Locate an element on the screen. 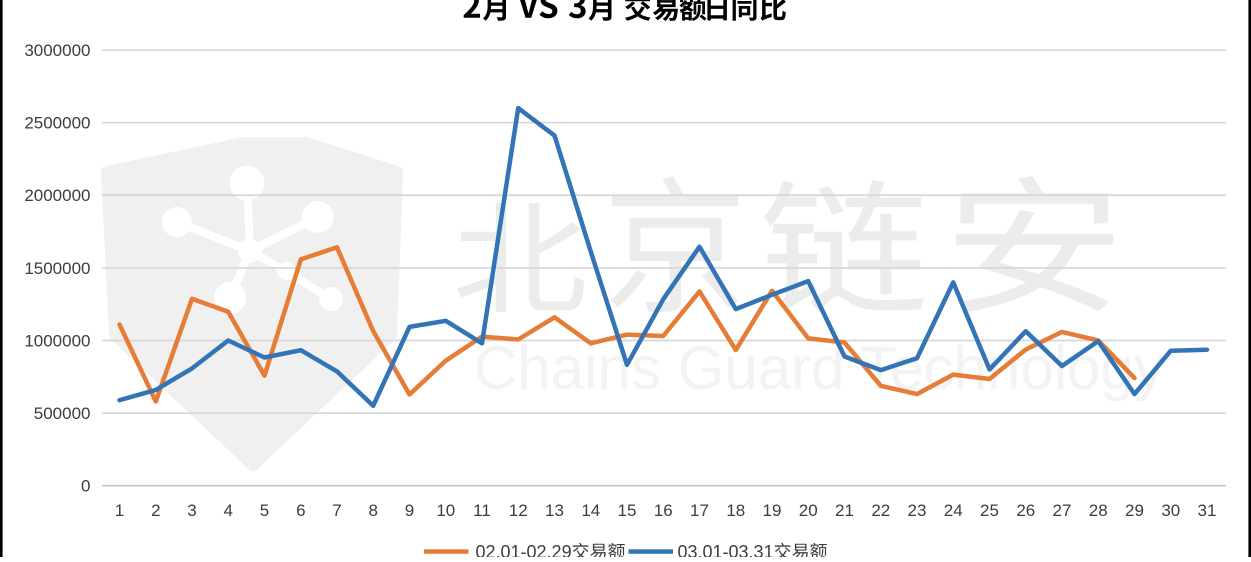  svg-text: 30 is located at coordinates (1170, 510).